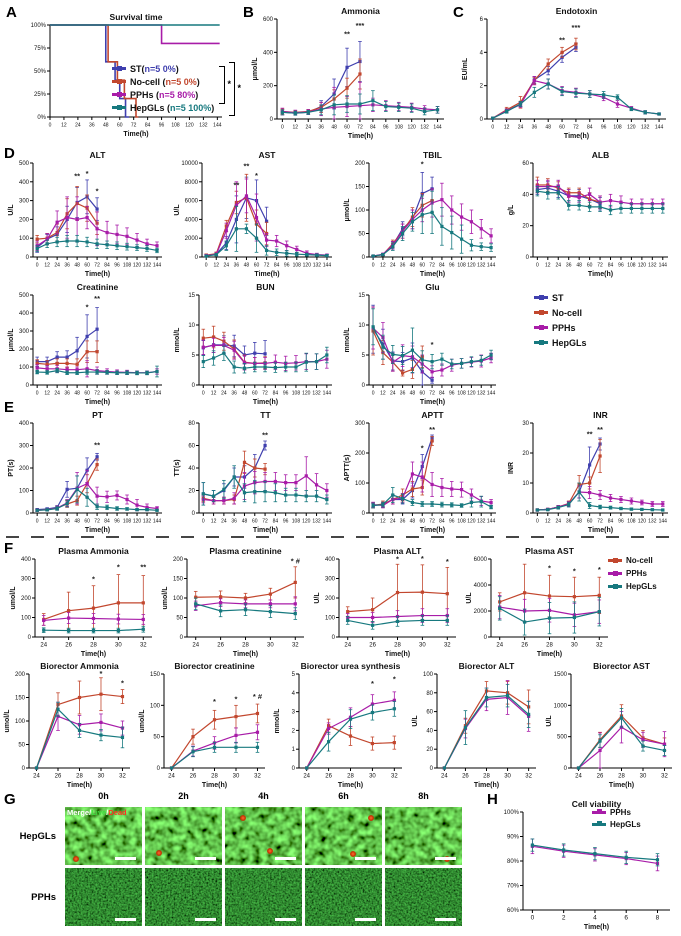 The image size is (681, 936). What do you see at coordinates (191, 492) in the screenshot?
I see `svg-text: 20` at bounding box center [191, 492].